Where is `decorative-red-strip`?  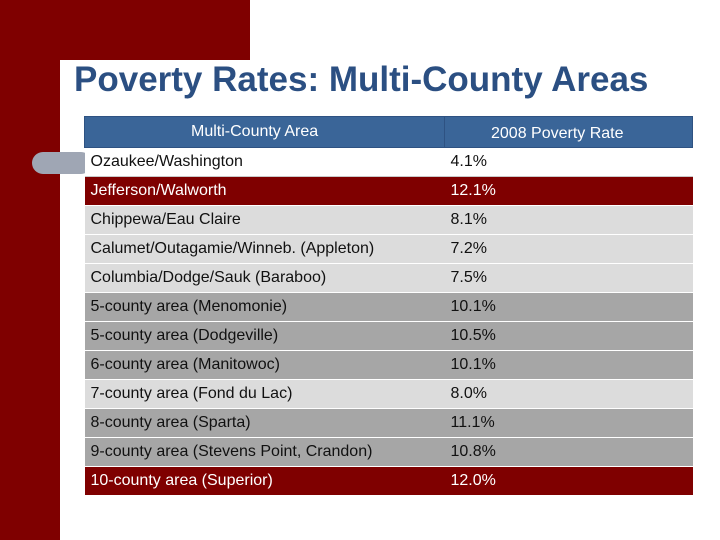 decorative-red-strip is located at coordinates (30, 270).